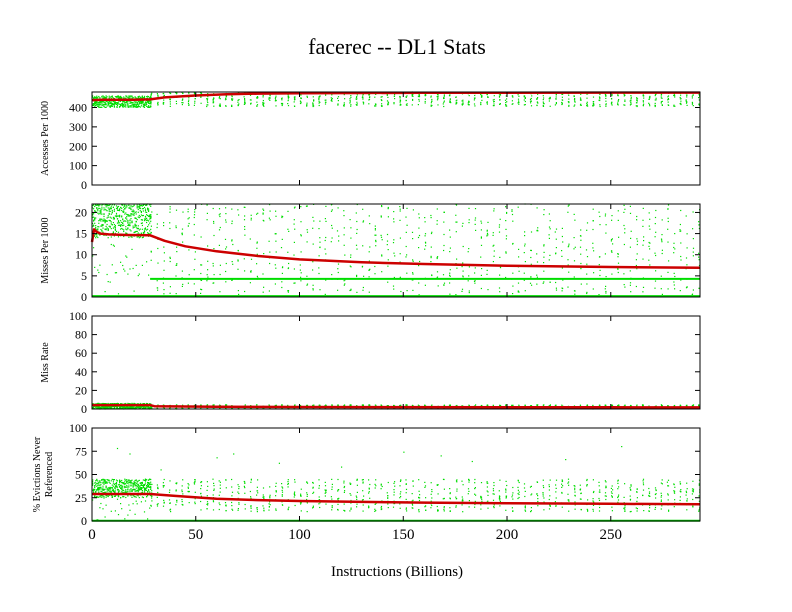 The height and width of the screenshot is (612, 792). Describe the element at coordinates (396, 250) in the screenshot. I see `sample-points-misses` at that location.